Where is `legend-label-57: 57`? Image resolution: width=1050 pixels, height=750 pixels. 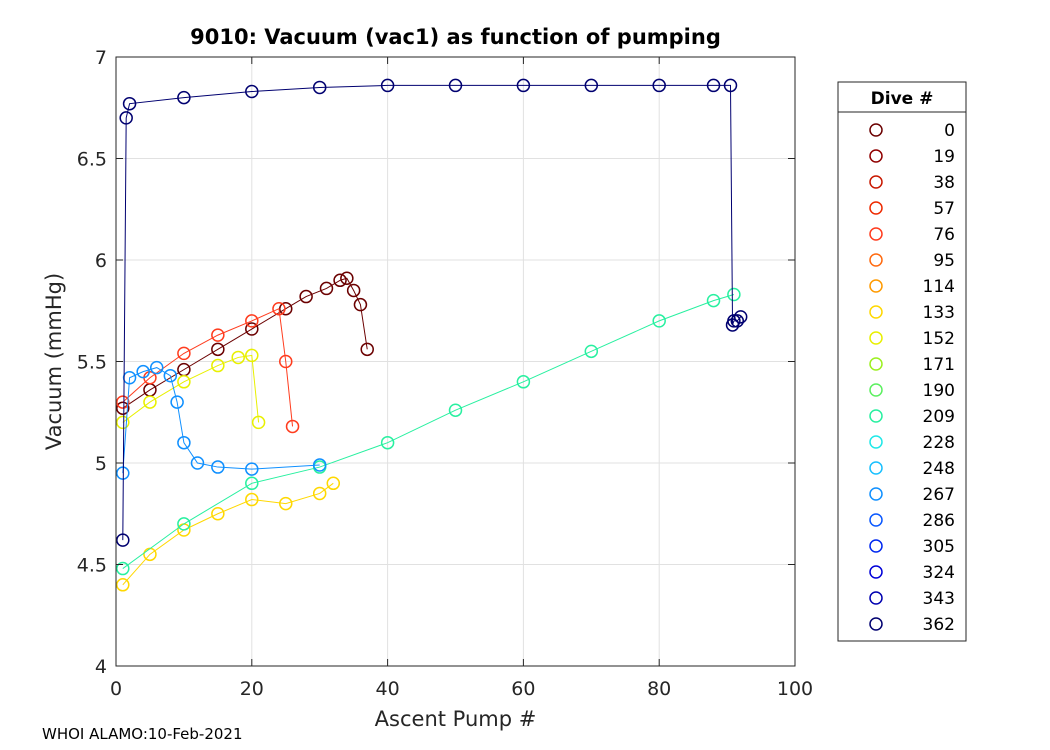 legend-label-57: 57 is located at coordinates (944, 209).